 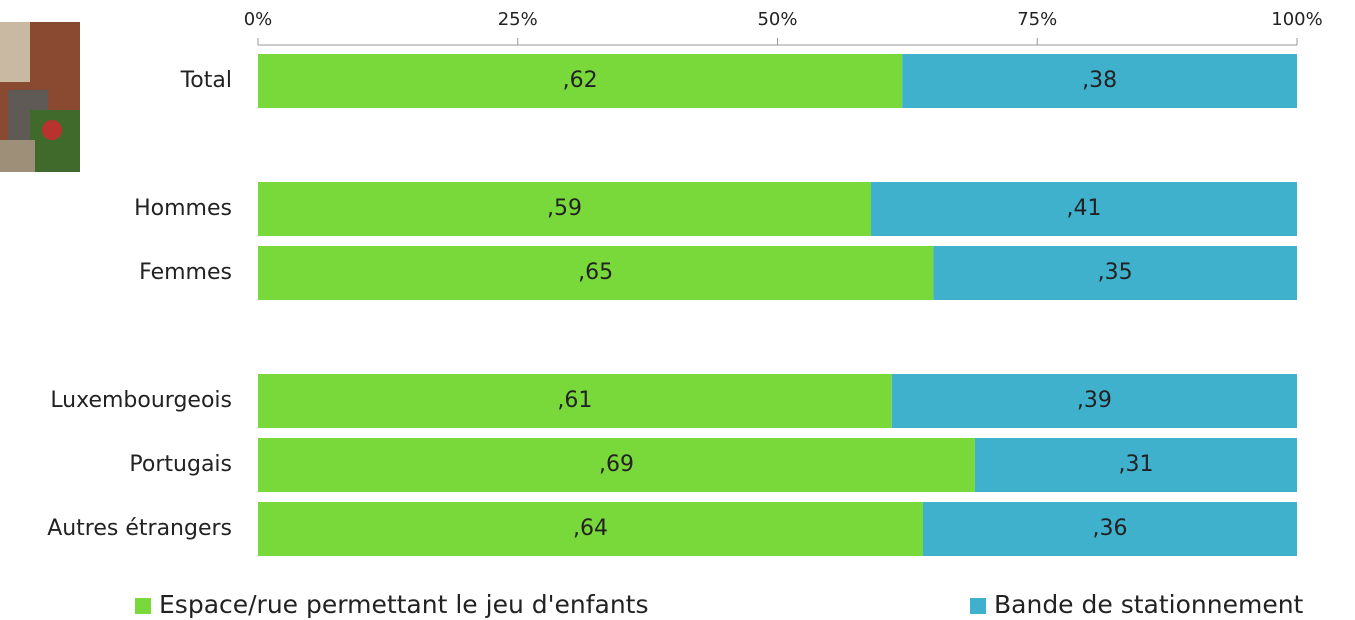 I want to click on category-label: Total, so click(x=206, y=80).